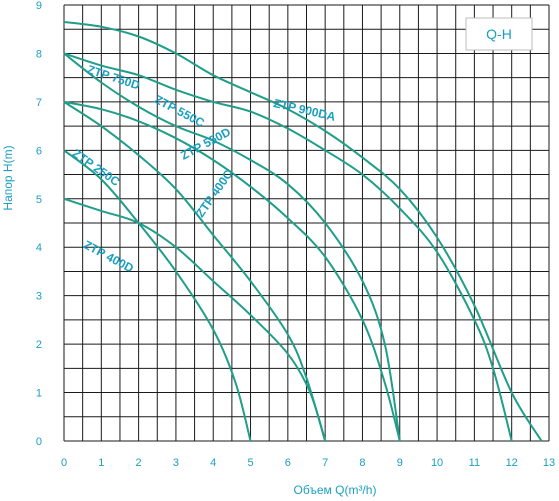 This screenshot has height=501, width=559. I want to click on x-tick-label: 7, so click(325, 463).